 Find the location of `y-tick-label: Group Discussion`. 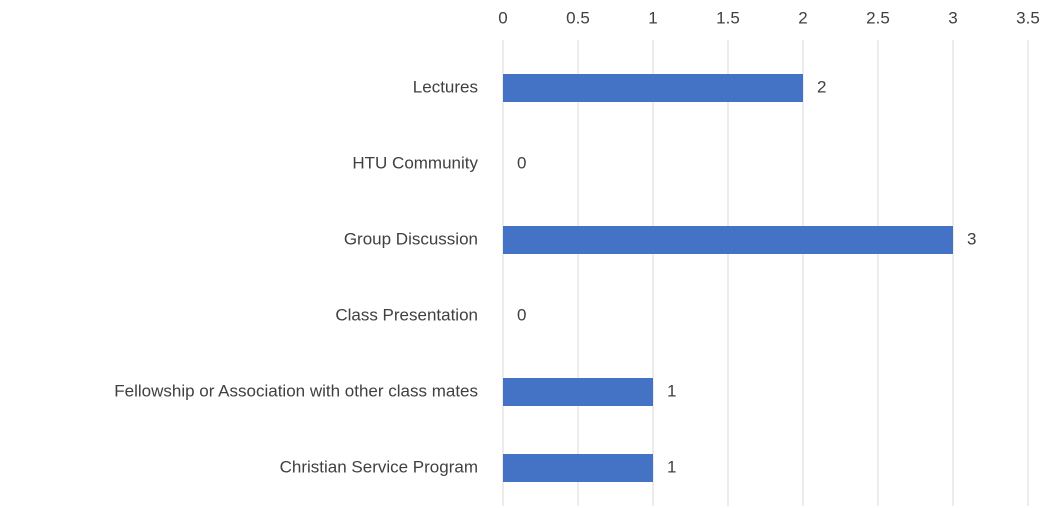

y-tick-label: Group Discussion is located at coordinates (411, 238).